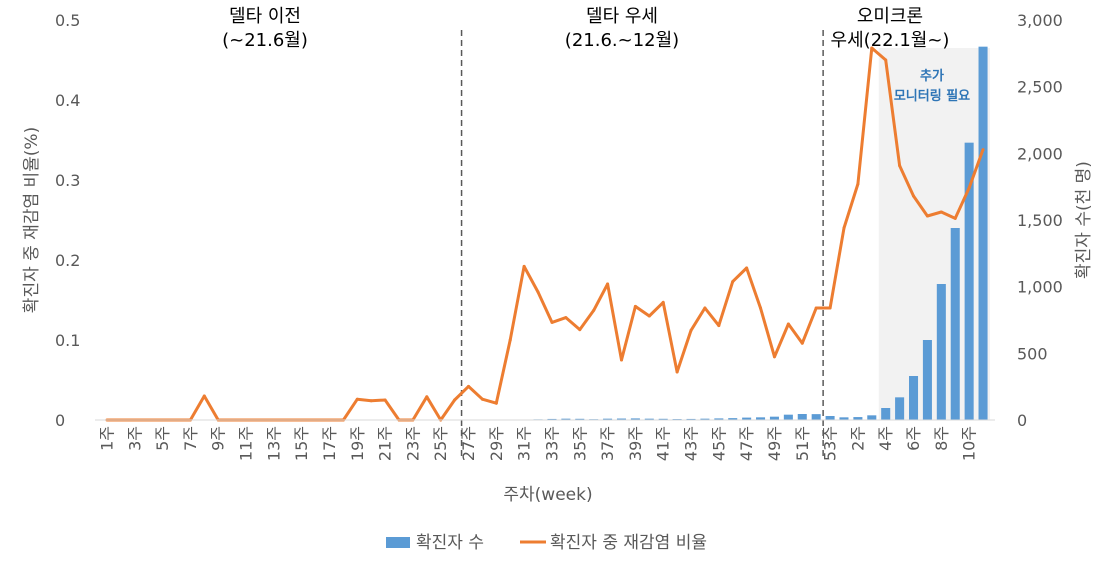 The height and width of the screenshot is (567, 1116). What do you see at coordinates (622, 16) in the screenshot?
I see `period-label-2: 델타 우세` at bounding box center [622, 16].